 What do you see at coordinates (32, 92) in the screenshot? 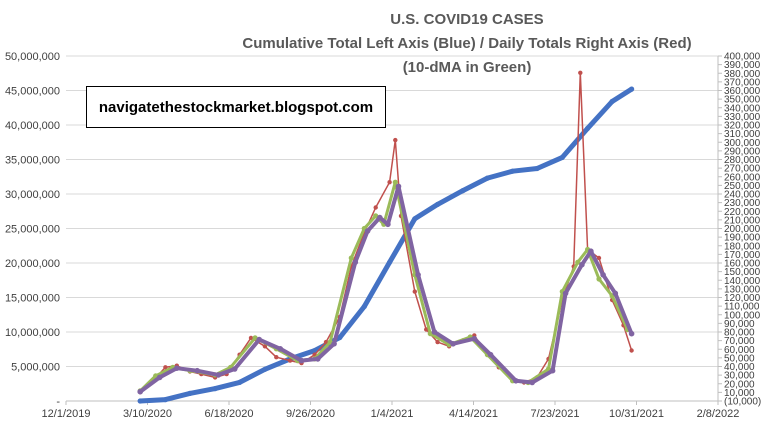
I see `left-axis-tick-label: 45,000,000` at bounding box center [32, 92].